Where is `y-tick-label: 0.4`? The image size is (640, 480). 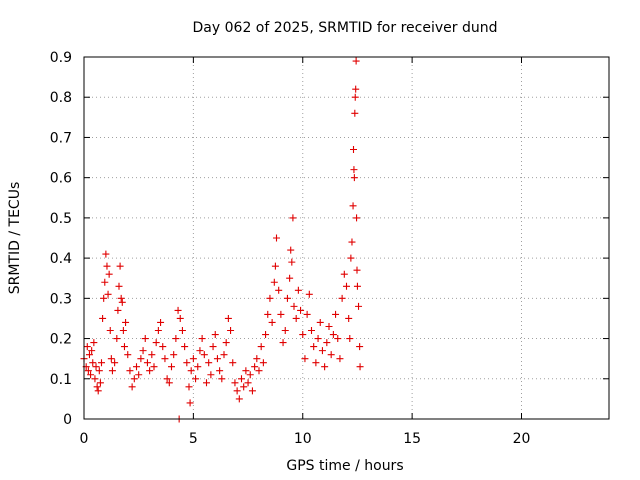
y-tick-label: 0.4 is located at coordinates (61, 259).